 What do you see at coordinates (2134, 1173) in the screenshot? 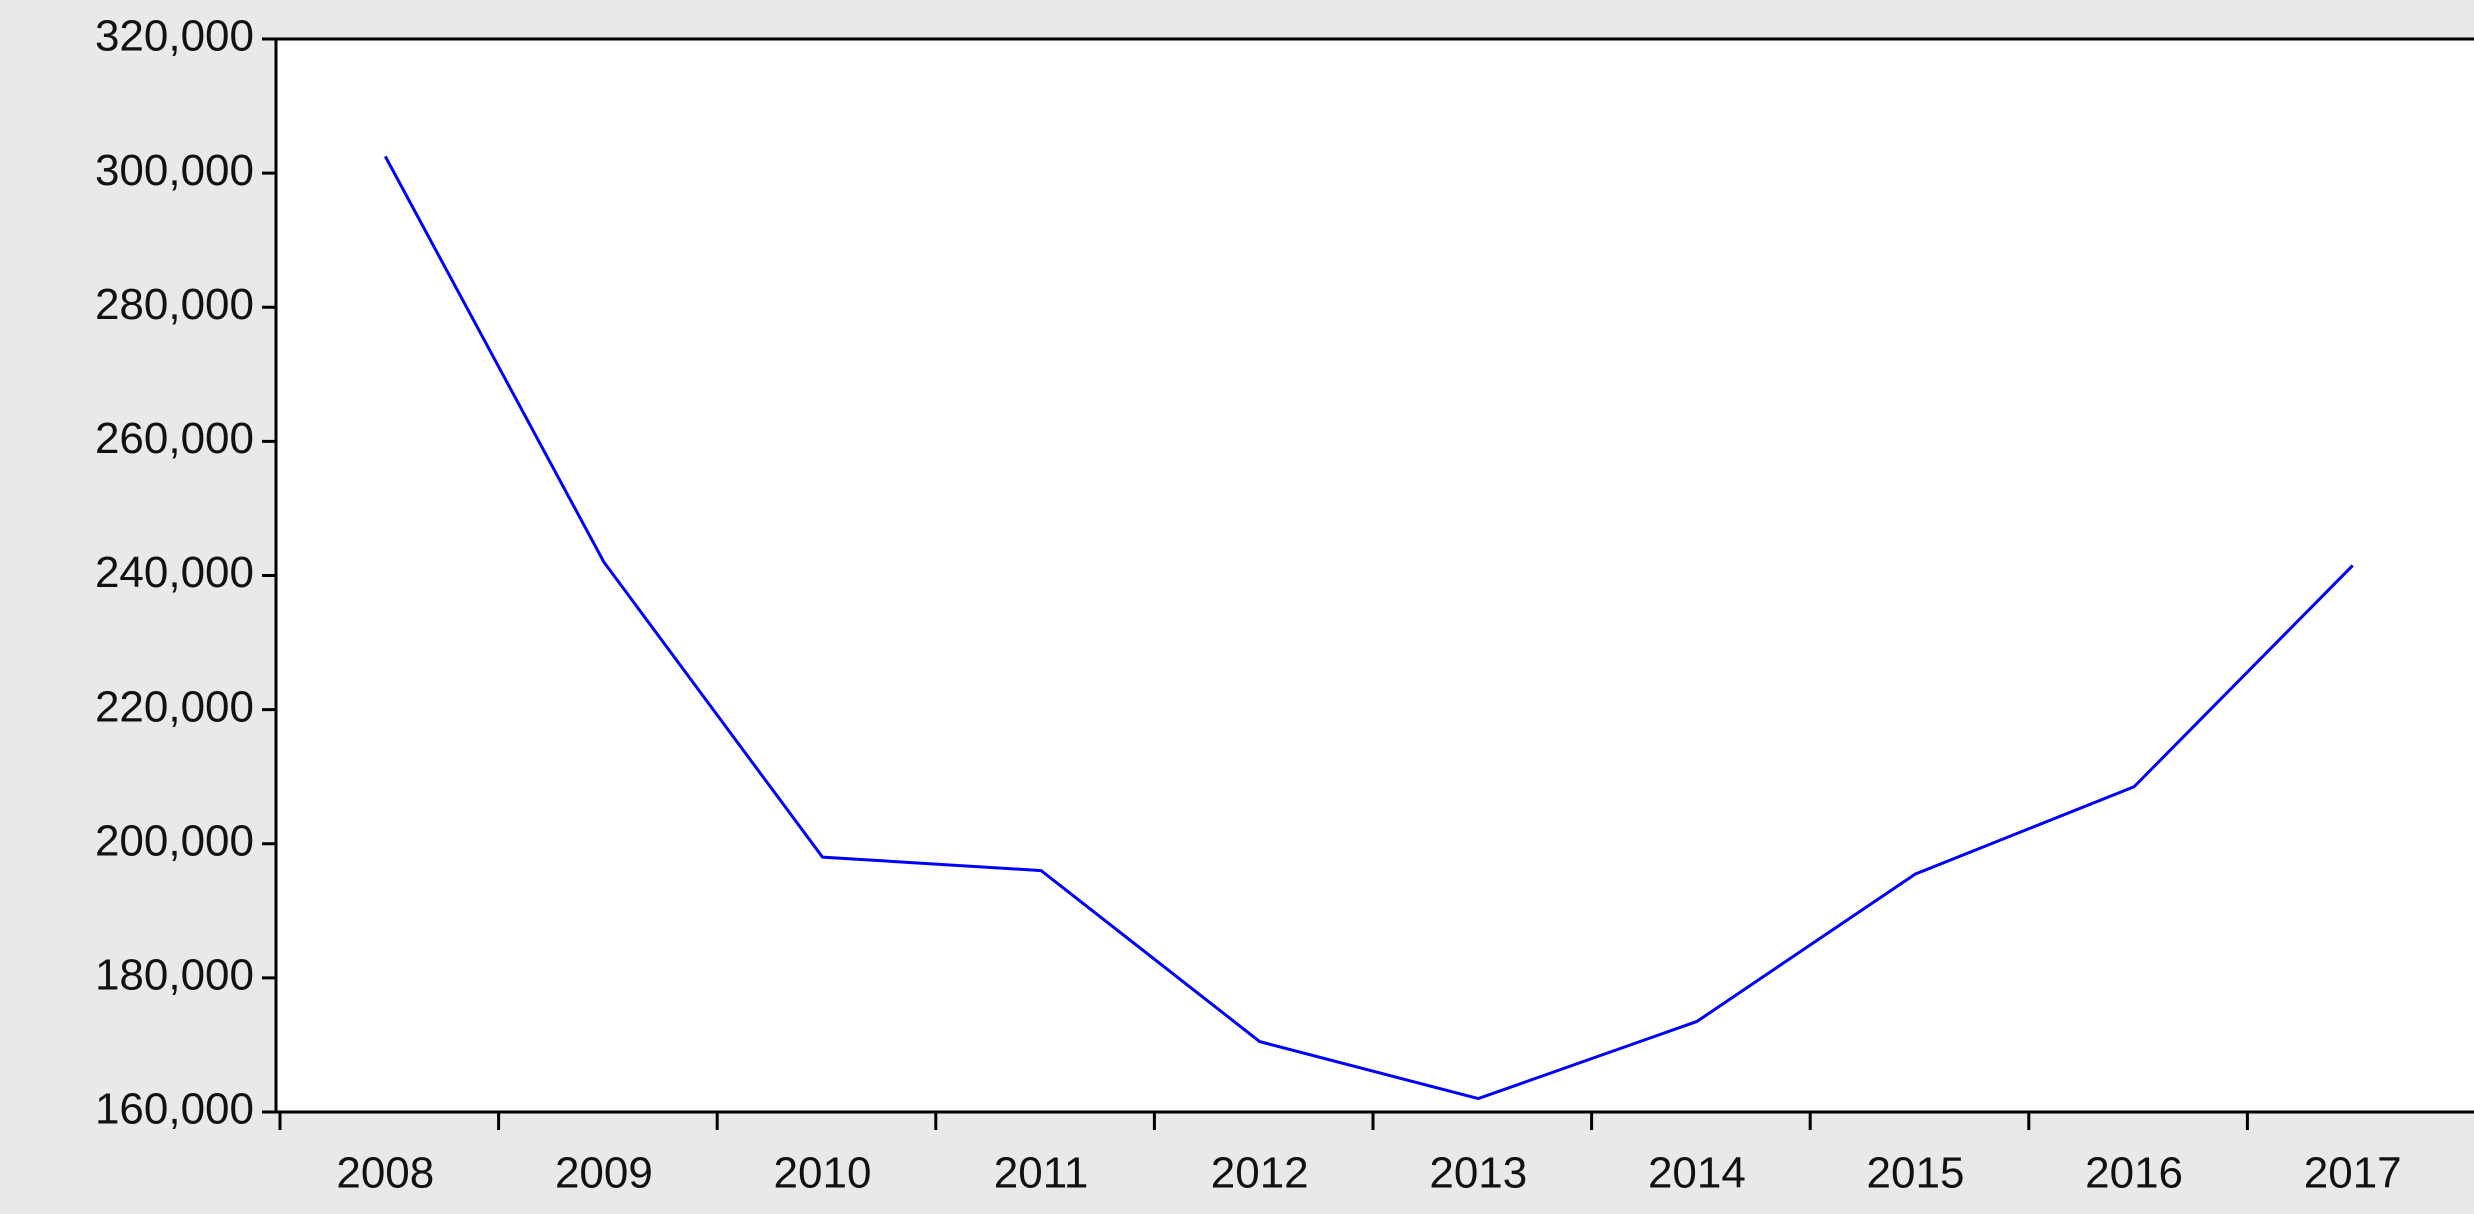
I see `x-tick-label: 2016` at bounding box center [2134, 1173].